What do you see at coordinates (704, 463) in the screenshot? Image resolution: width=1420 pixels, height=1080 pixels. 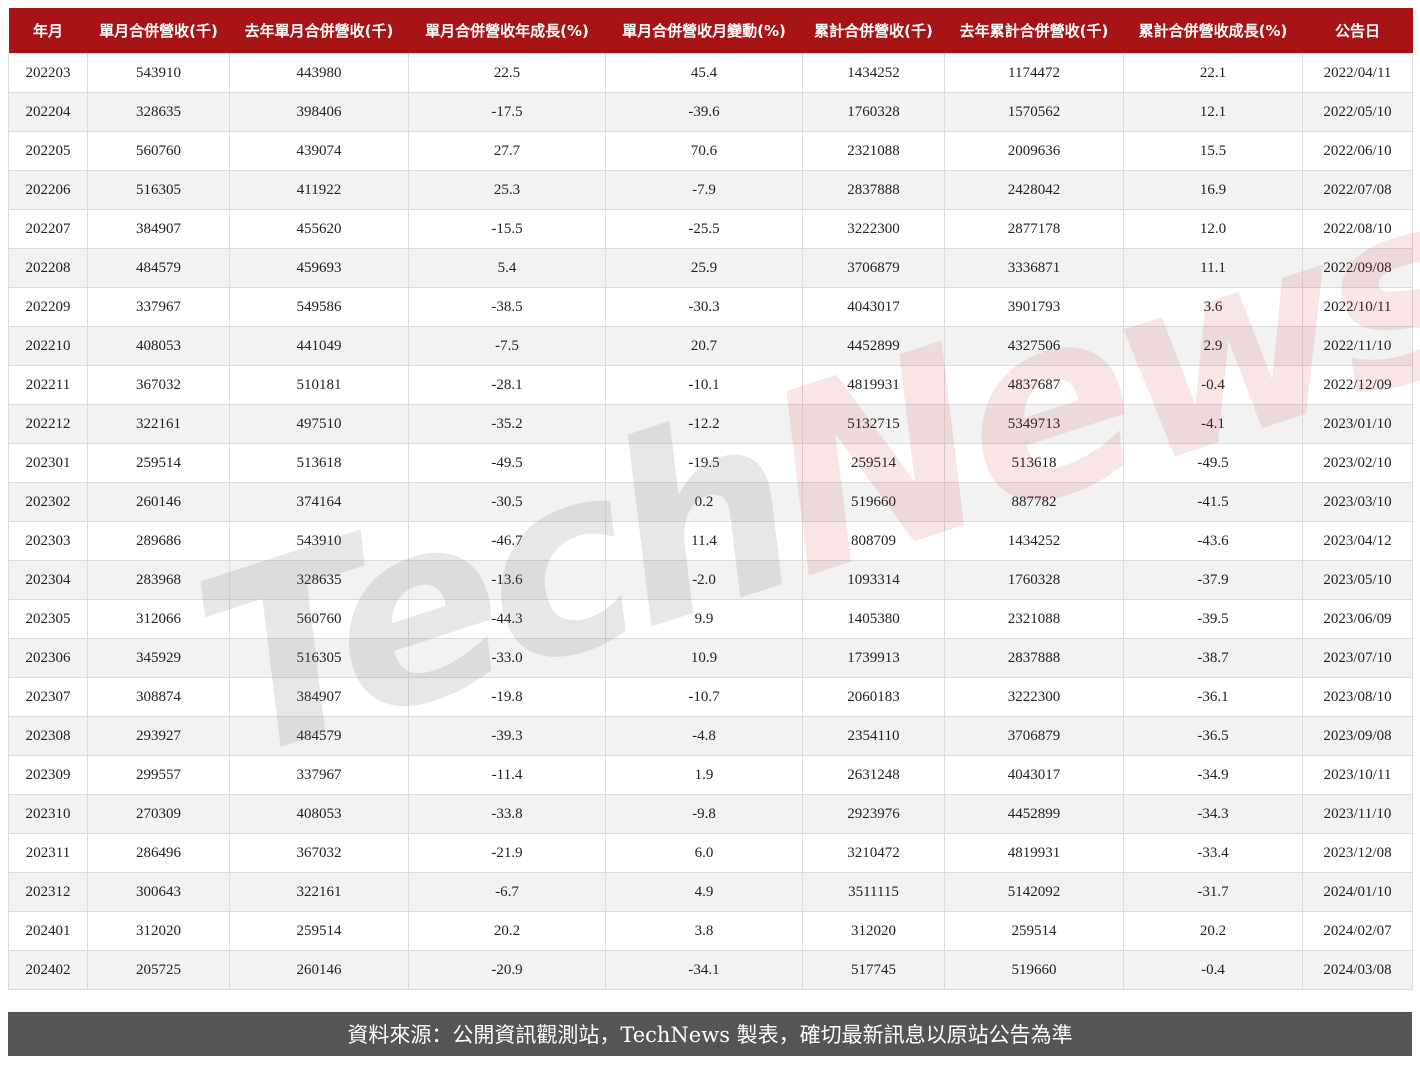 I see `cell-monthly-mom: -19.5` at bounding box center [704, 463].